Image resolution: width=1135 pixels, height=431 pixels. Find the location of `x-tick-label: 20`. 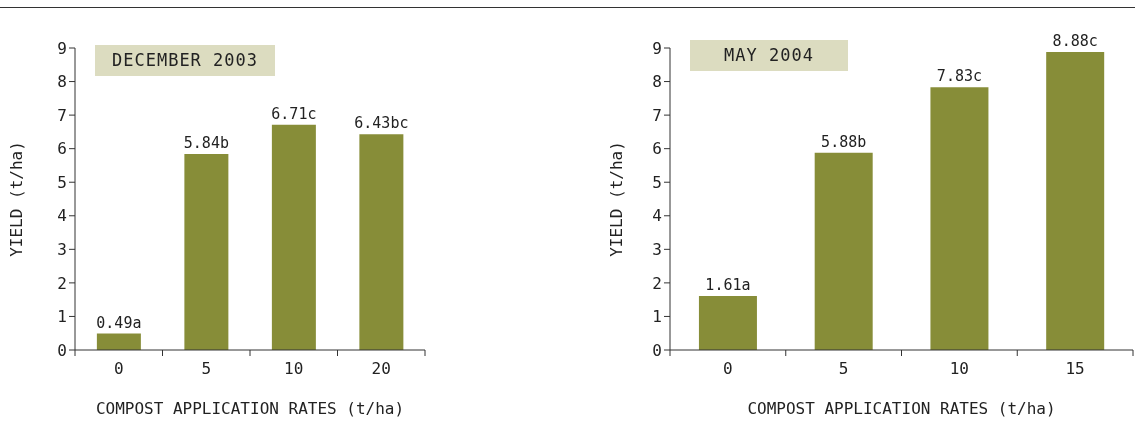

x-tick-label: 20 is located at coordinates (381, 368).